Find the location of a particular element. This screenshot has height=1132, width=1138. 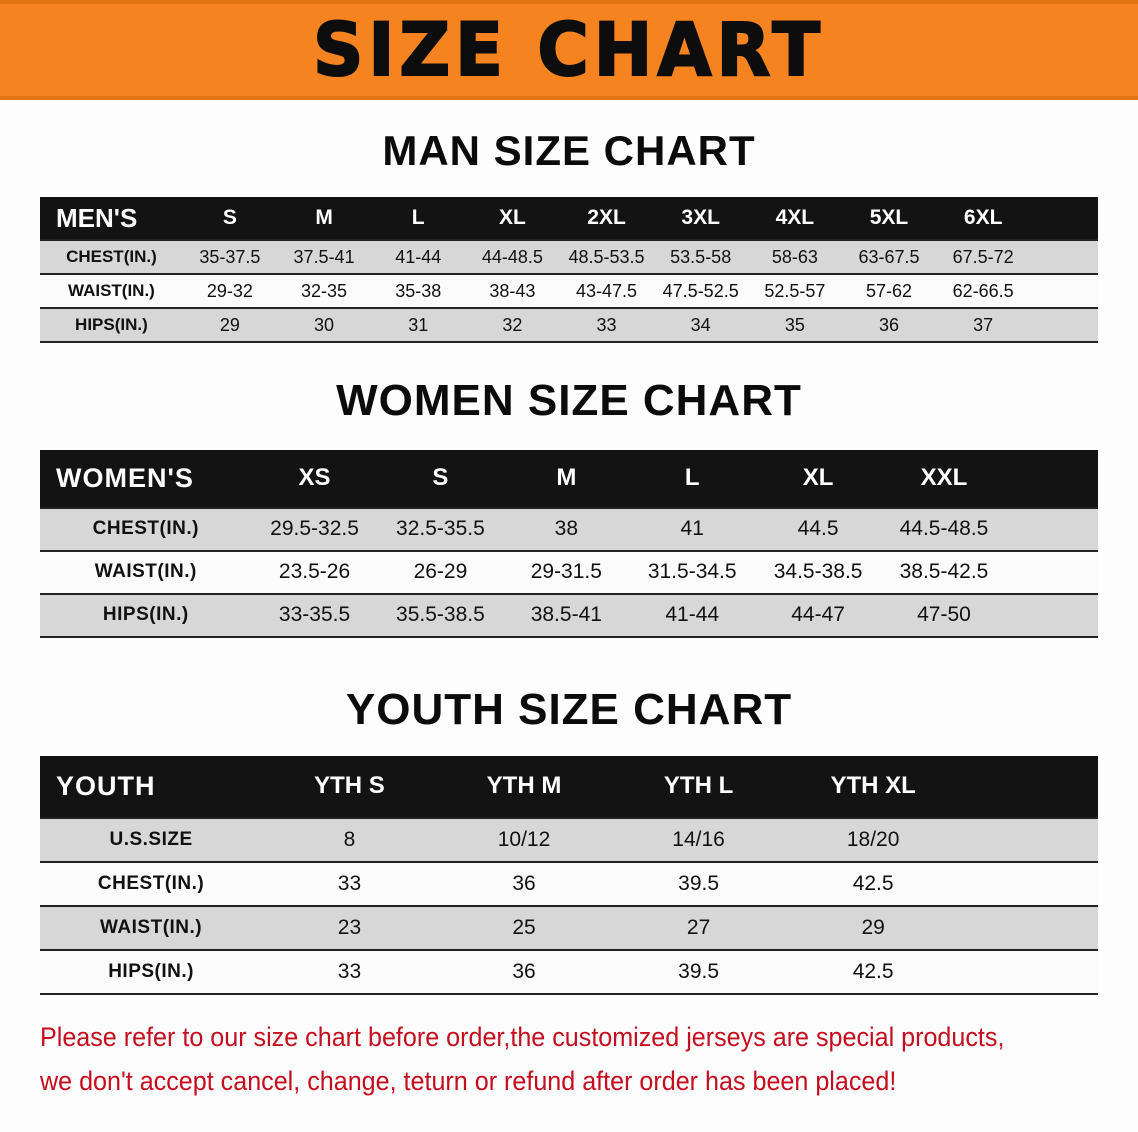

measurement-row: WAIST(IN.) 23 25 27 29 is located at coordinates (569, 927).